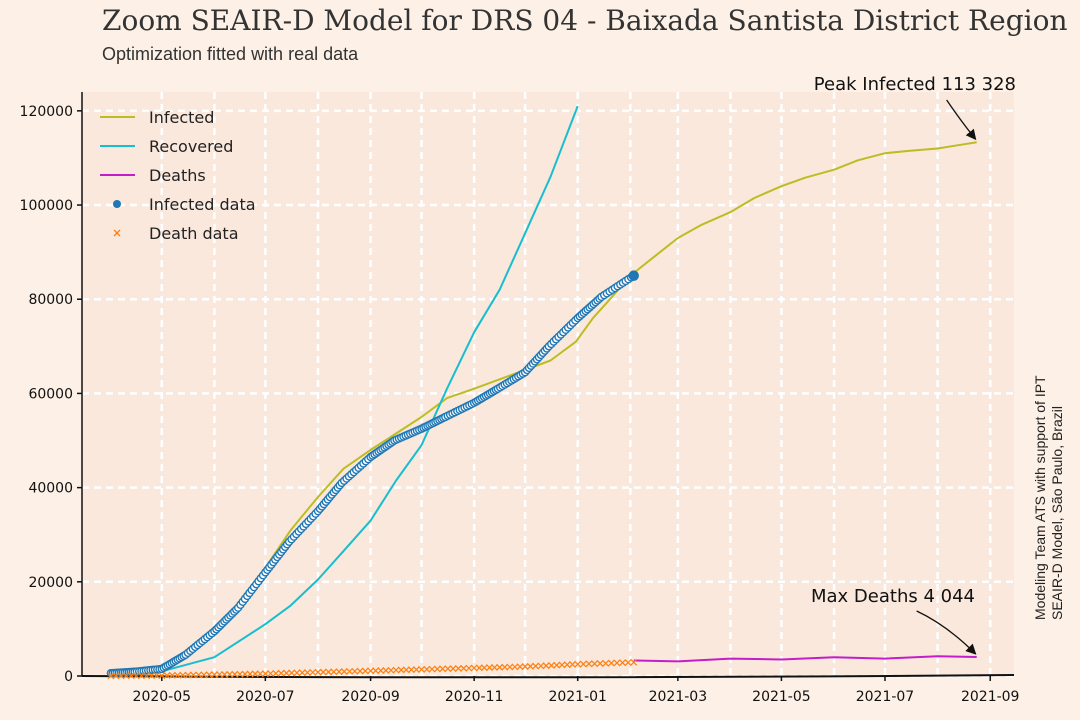  I want to click on annotation-arrow-deaths, so click(946, 632).